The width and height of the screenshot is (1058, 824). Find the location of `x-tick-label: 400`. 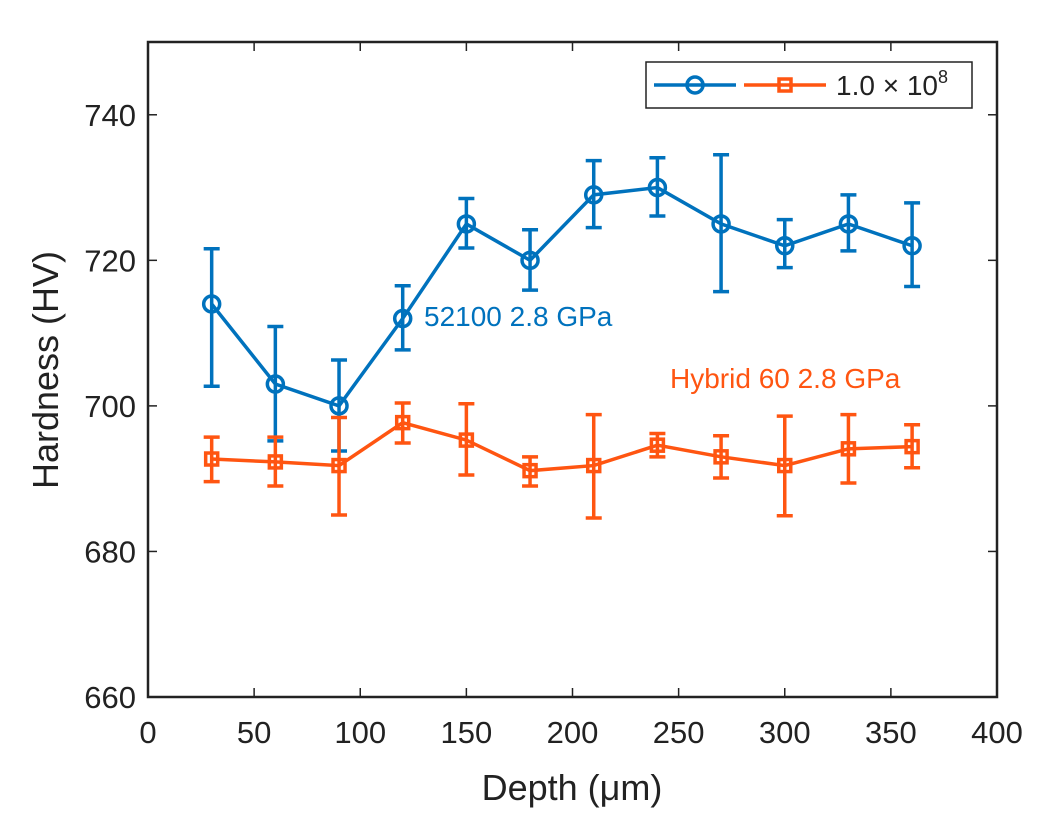

x-tick-label: 400 is located at coordinates (997, 732).